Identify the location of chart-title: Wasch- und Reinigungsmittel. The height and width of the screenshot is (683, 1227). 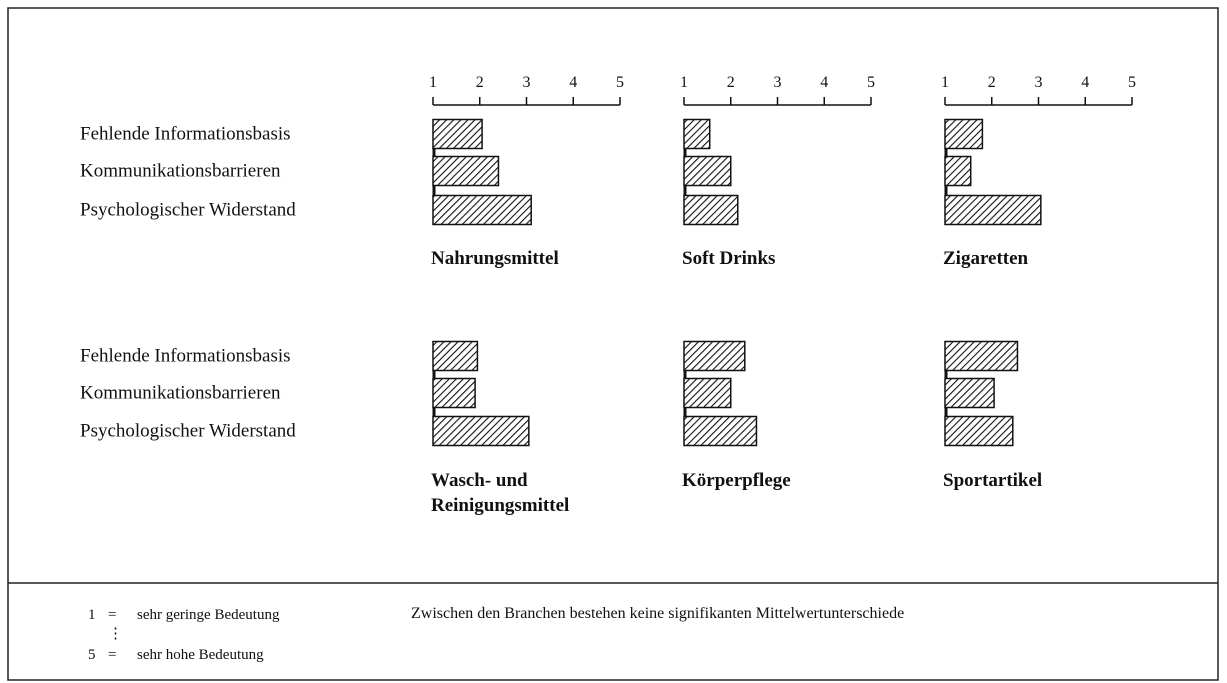
(500, 493).